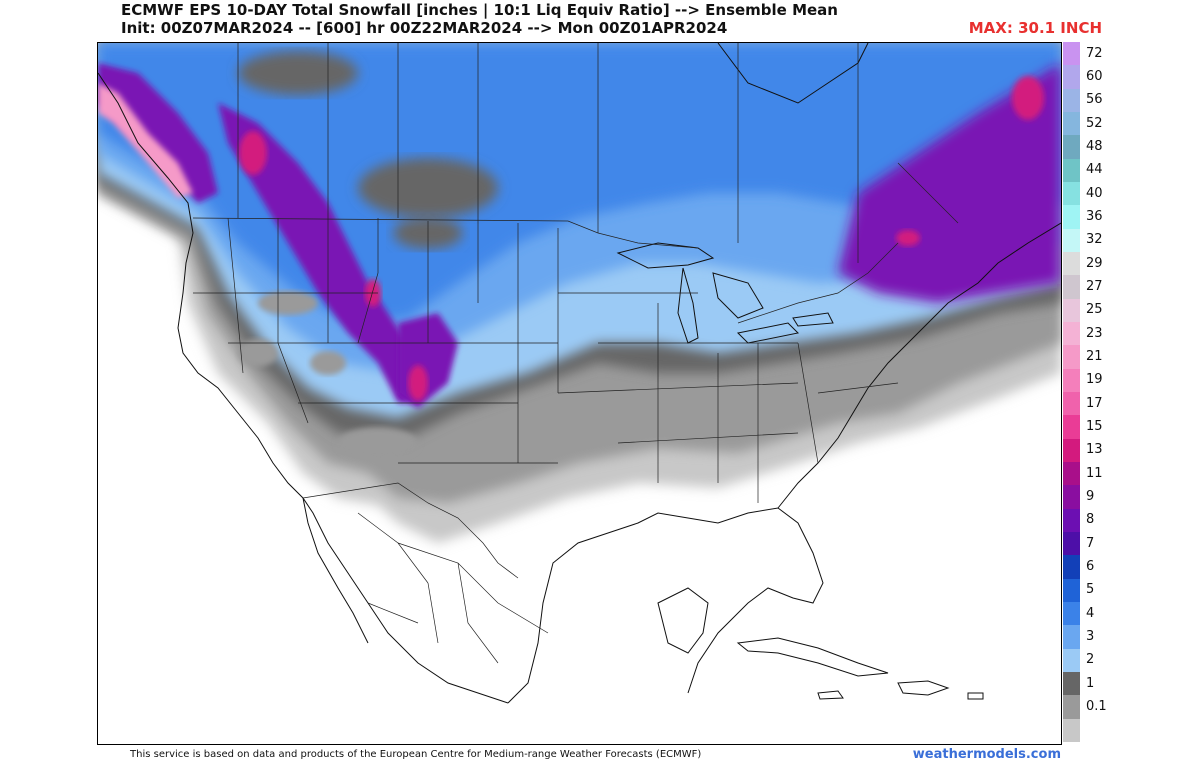  I want to click on gulf-coastline, so click(665, 605).